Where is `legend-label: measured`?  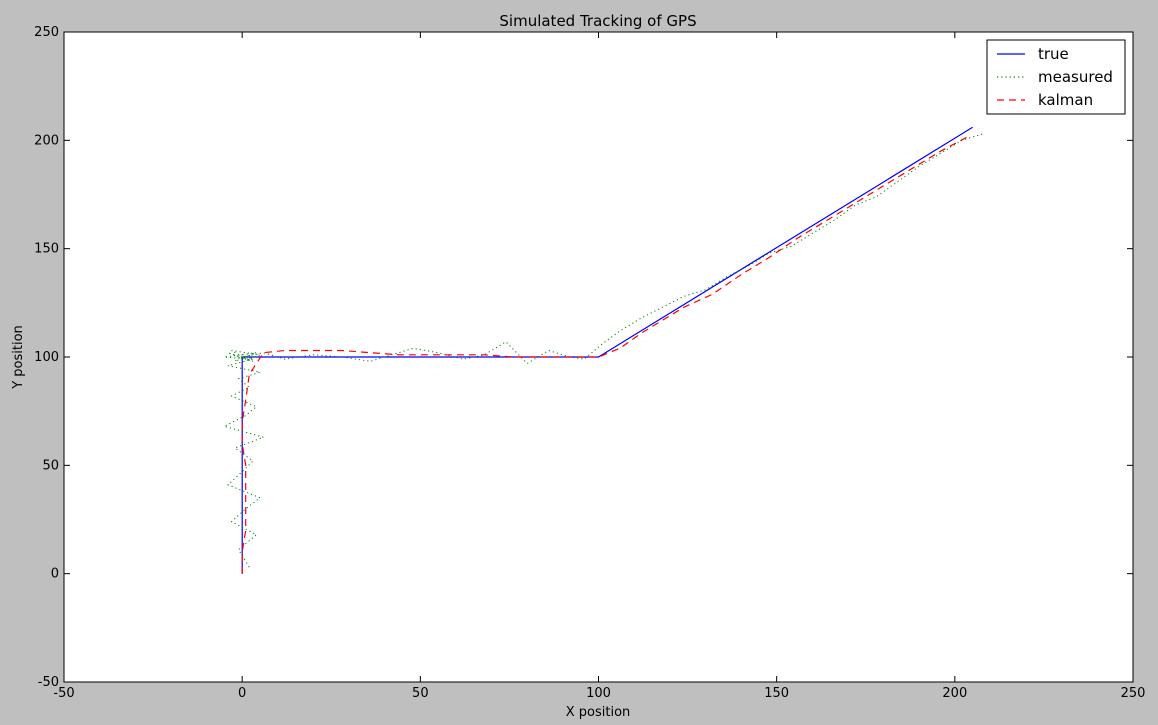 legend-label: measured is located at coordinates (1075, 77).